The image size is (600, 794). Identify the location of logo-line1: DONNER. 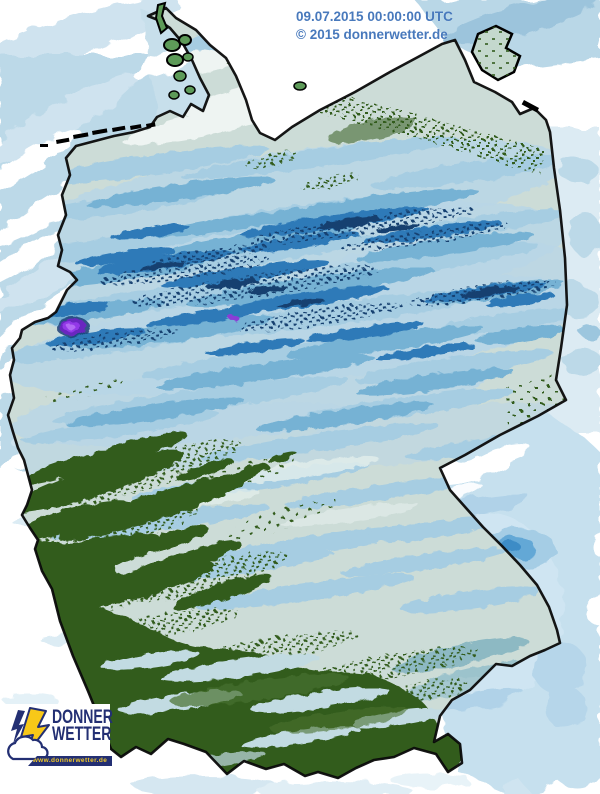
(82, 717).